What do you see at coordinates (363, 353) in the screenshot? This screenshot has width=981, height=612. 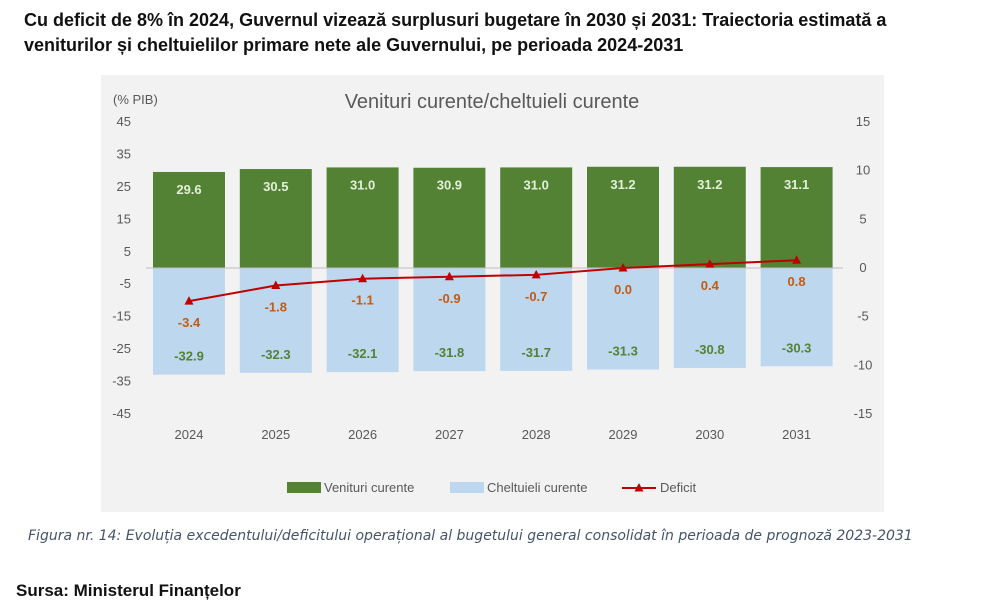 I see `data-label-cheltuieli: -32.1` at bounding box center [363, 353].